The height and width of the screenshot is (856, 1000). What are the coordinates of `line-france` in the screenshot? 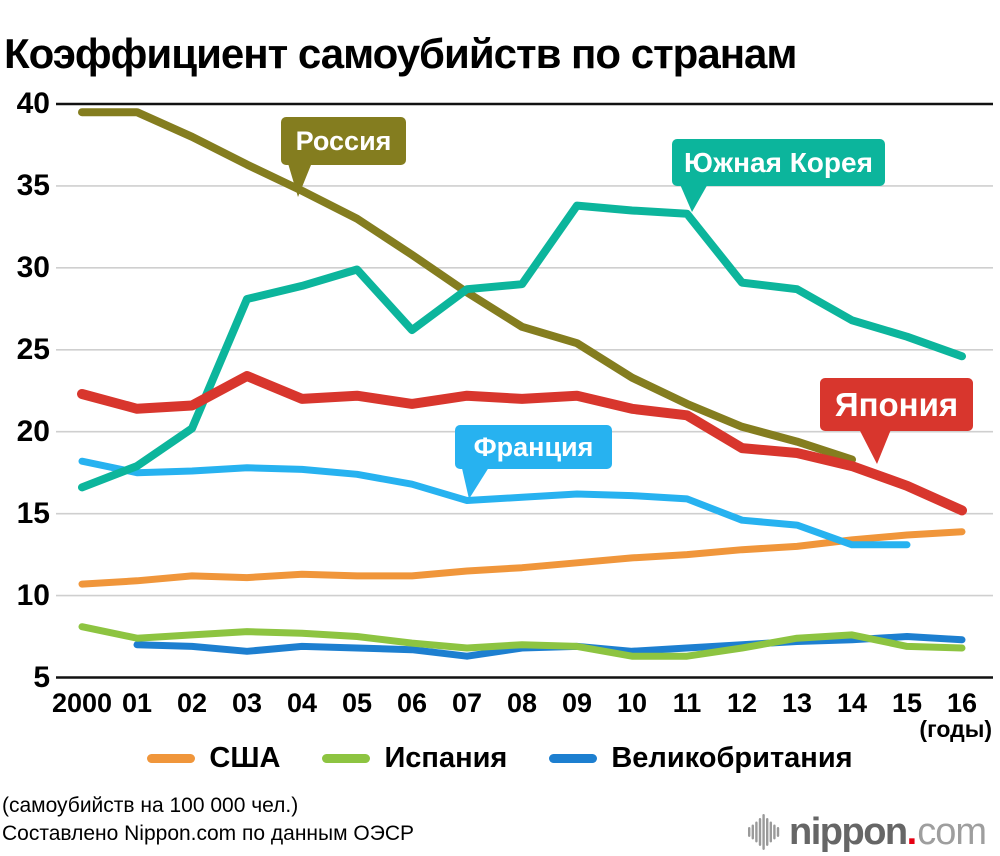 It's located at (494, 503).